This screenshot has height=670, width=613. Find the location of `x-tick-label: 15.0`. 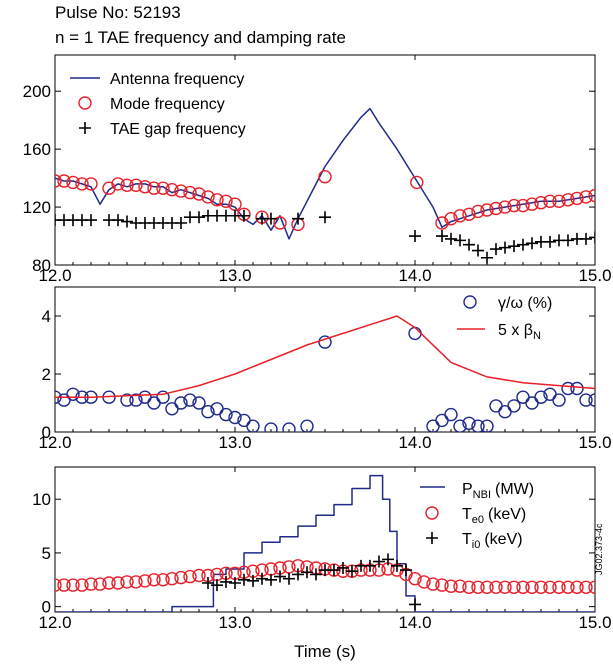

x-tick-label: 15.0 is located at coordinates (594, 275).